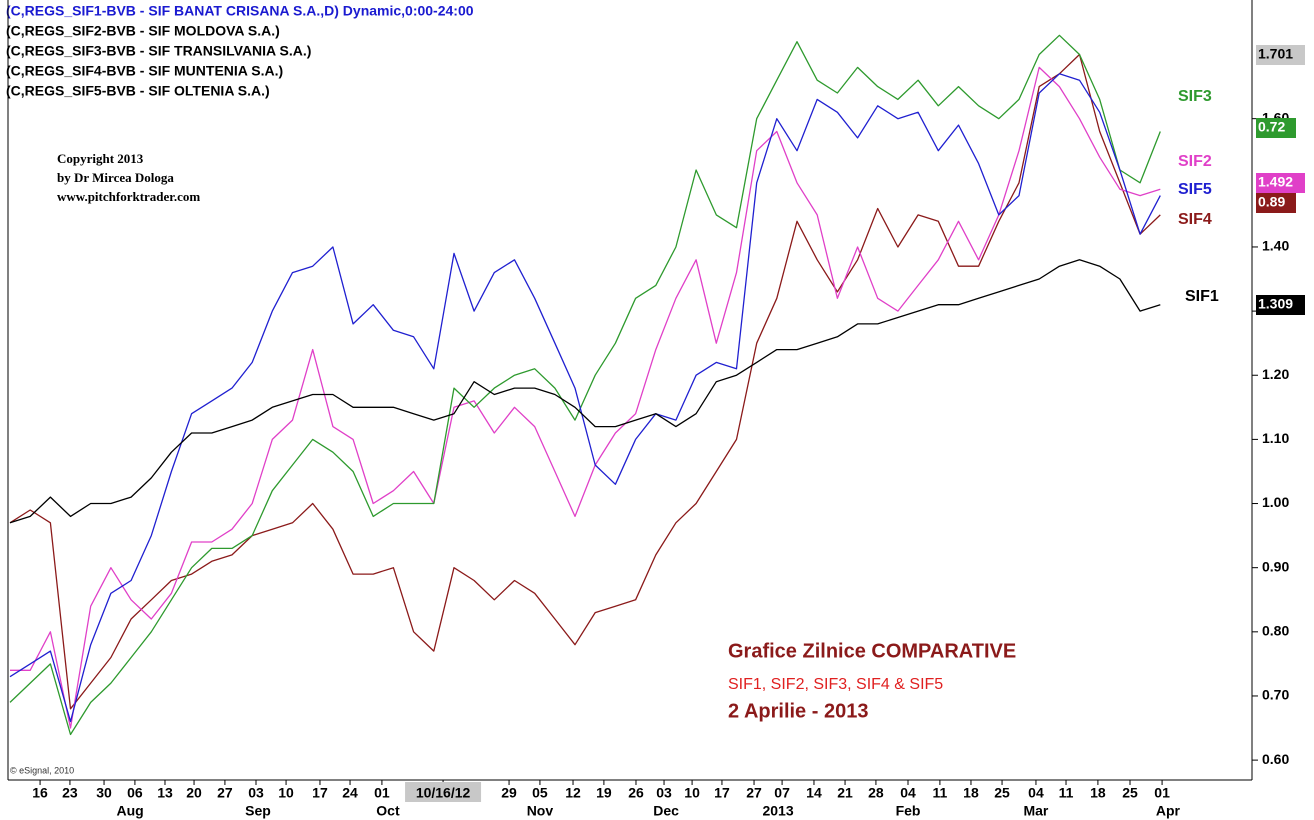 The height and width of the screenshot is (820, 1314). Describe the element at coordinates (129, 811) in the screenshot. I see `month-label: Aug` at that location.